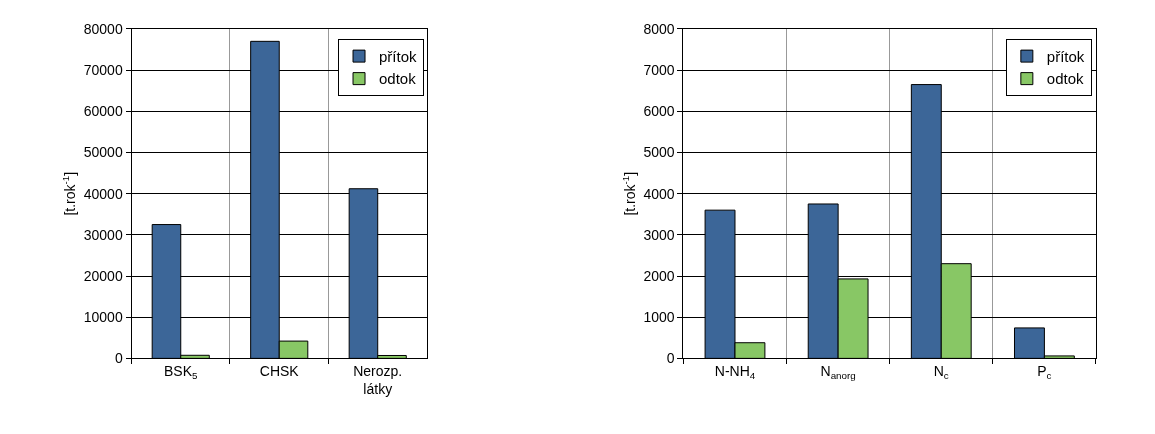 The width and height of the screenshot is (1155, 434). What do you see at coordinates (838, 372) in the screenshot?
I see `x-tick-label: N$_{anorg}$` at bounding box center [838, 372].